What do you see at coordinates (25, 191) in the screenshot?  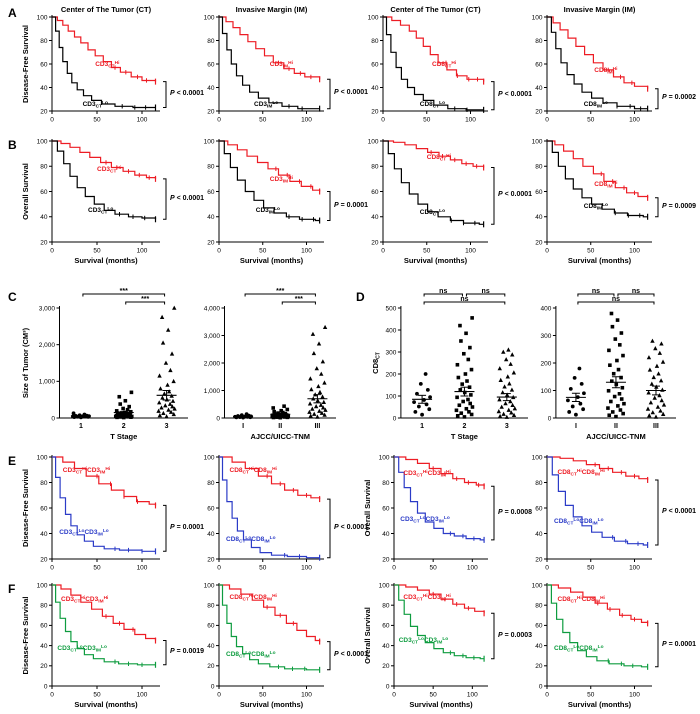 I see `y-axis-title: Overall Survival` at bounding box center [25, 191].